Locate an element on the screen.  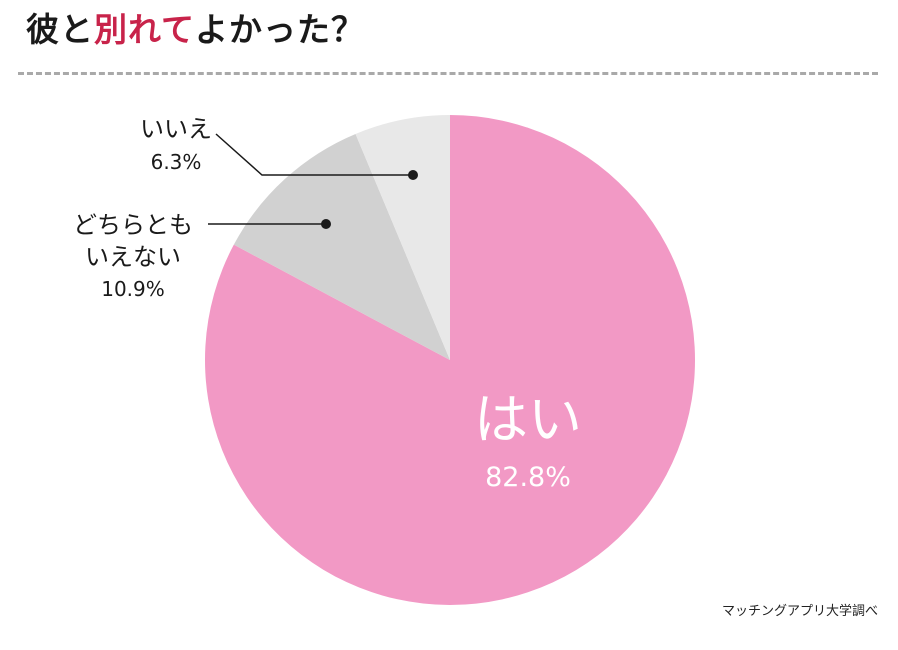
label-yes-value: 82.8% is located at coordinates (528, 477).